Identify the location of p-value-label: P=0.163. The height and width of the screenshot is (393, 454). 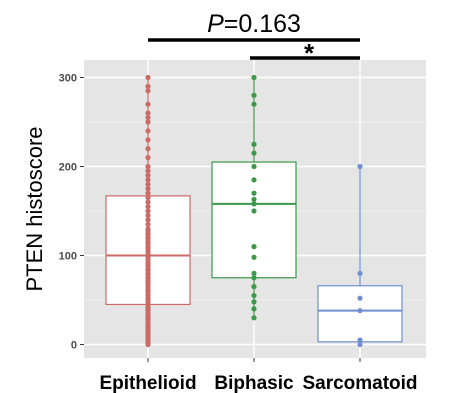
(254, 24).